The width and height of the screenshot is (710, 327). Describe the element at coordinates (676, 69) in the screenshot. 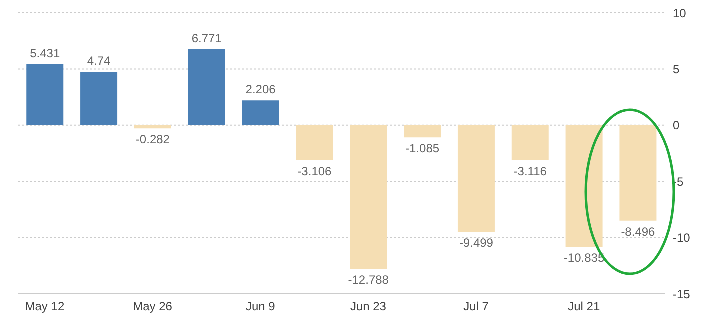

I see `y-tick-label: 5` at that location.